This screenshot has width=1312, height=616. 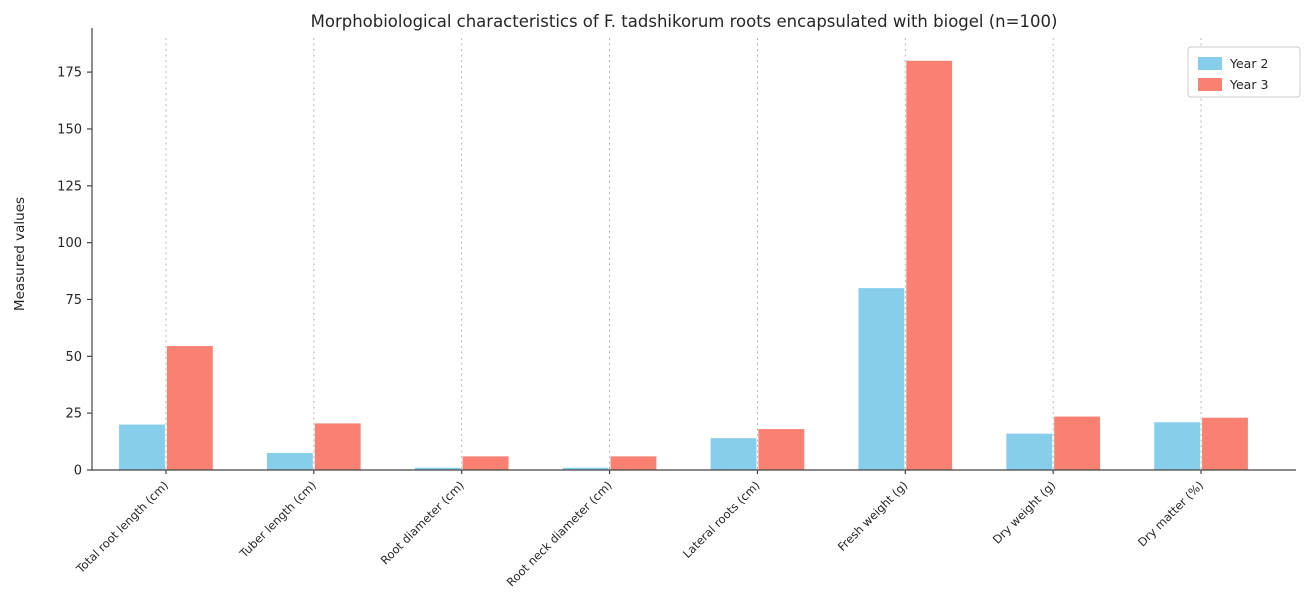 I want to click on x-tick-label: Fresh weight (g), so click(x=873, y=516).